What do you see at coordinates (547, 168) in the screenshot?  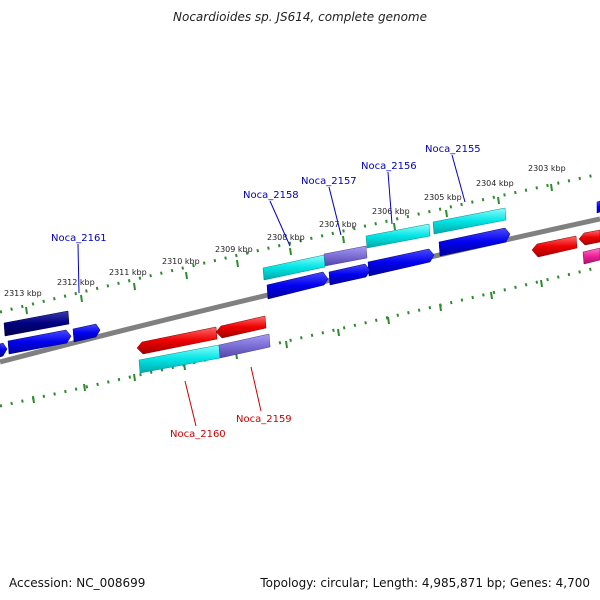 I see `kbp-label: 2303 kbp` at bounding box center [547, 168].